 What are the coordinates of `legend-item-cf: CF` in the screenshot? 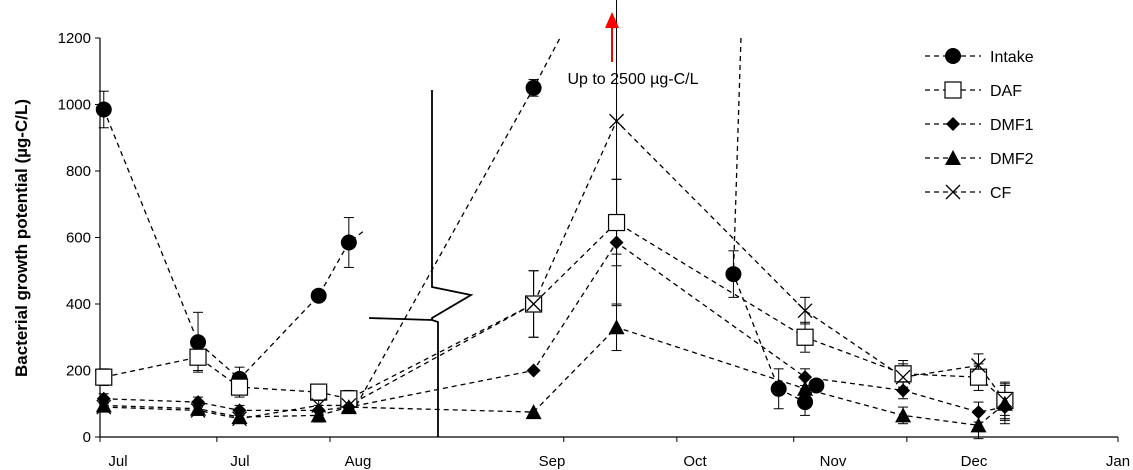 It's located at (968, 193).